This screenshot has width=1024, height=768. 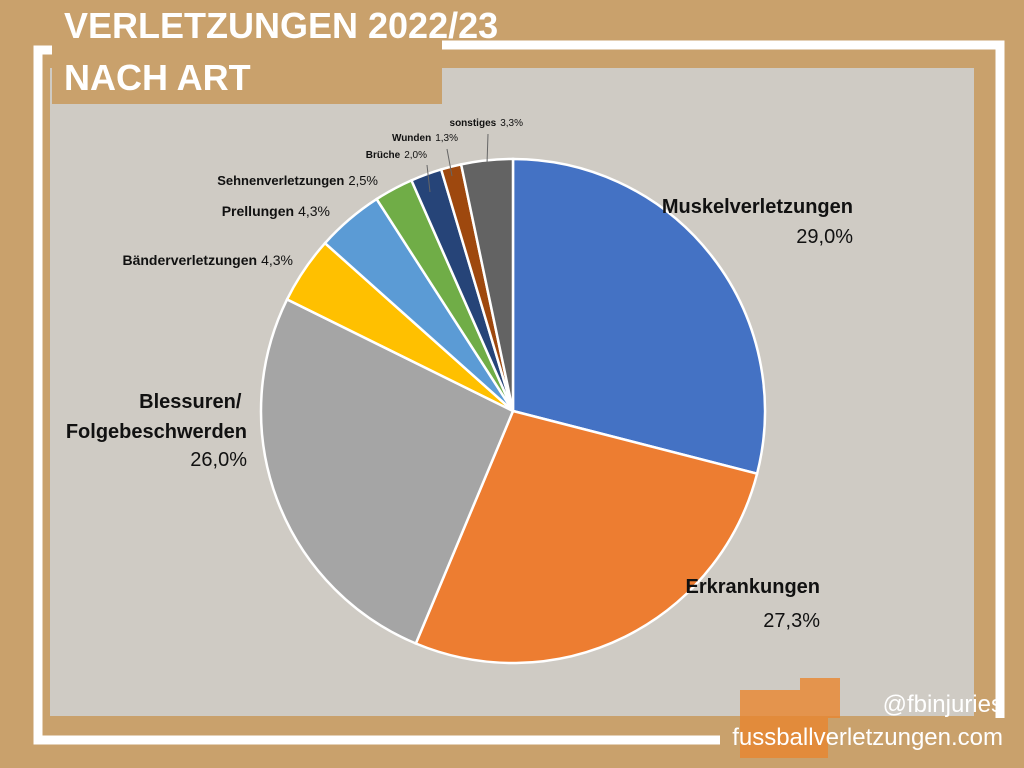 What do you see at coordinates (753, 587) in the screenshot?
I see `category-label: Erkrankungen` at bounding box center [753, 587].